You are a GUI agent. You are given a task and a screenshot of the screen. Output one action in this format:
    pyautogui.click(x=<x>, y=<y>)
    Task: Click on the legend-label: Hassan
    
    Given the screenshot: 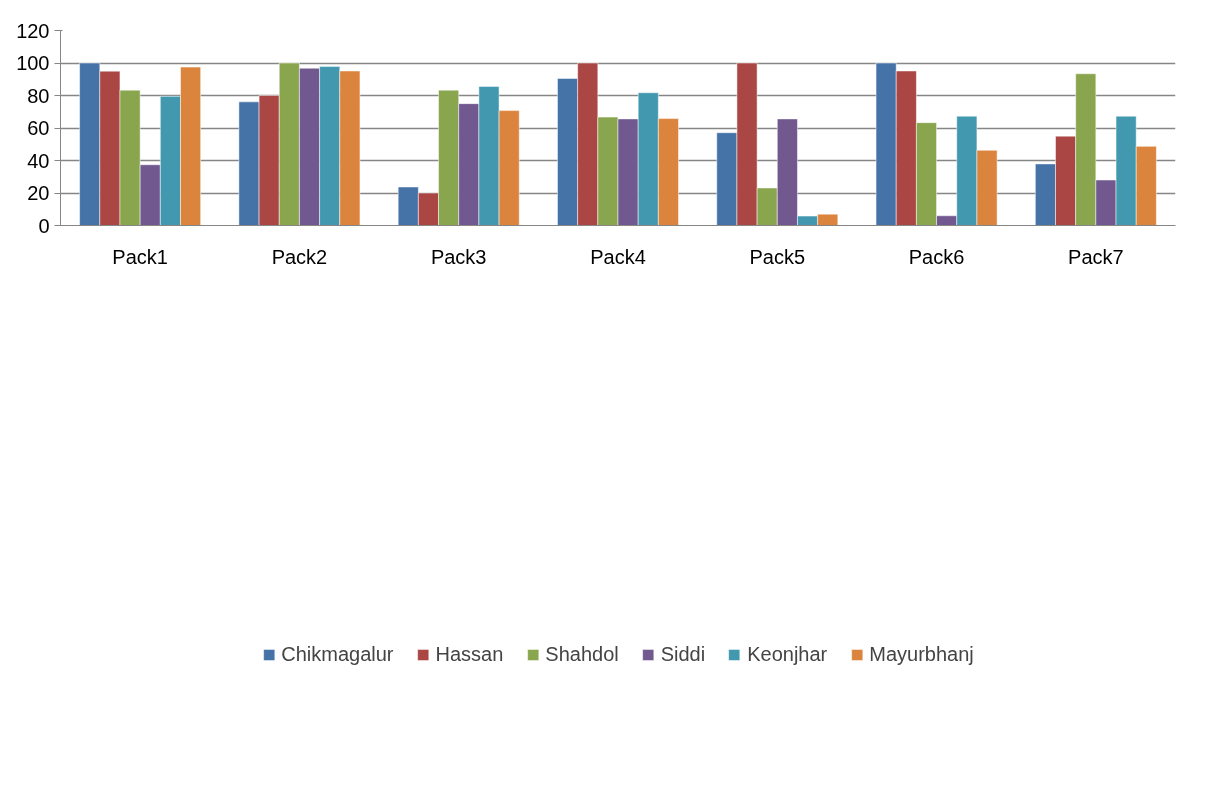 What is the action you would take?
    pyautogui.click(x=469, y=654)
    